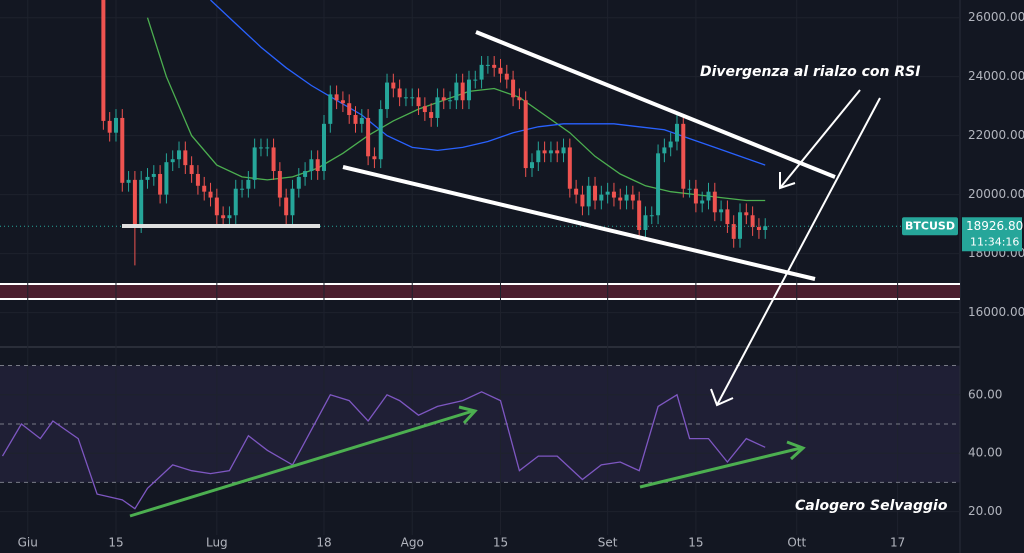 Image resolution: width=1024 pixels, height=553 pixels. What do you see at coordinates (996, 194) in the screenshot?
I see `y-tick-label: 20000.00` at bounding box center [996, 194].